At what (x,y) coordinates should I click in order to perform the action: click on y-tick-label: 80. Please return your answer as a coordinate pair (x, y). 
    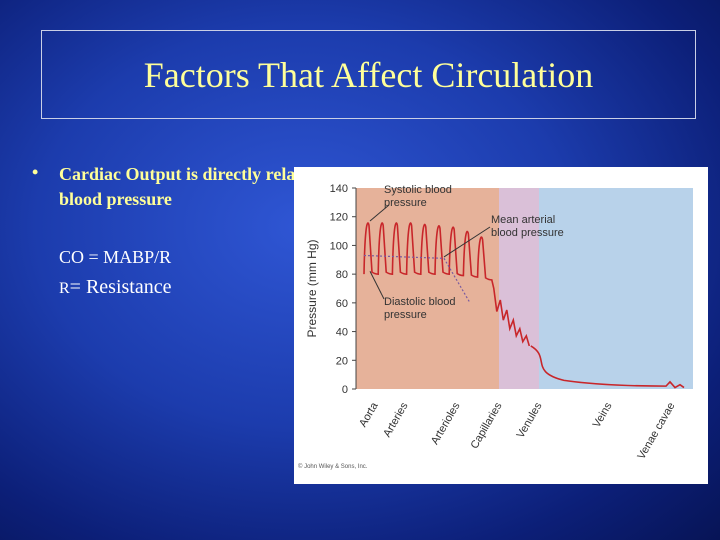
    Looking at the image, I should click on (342, 275).